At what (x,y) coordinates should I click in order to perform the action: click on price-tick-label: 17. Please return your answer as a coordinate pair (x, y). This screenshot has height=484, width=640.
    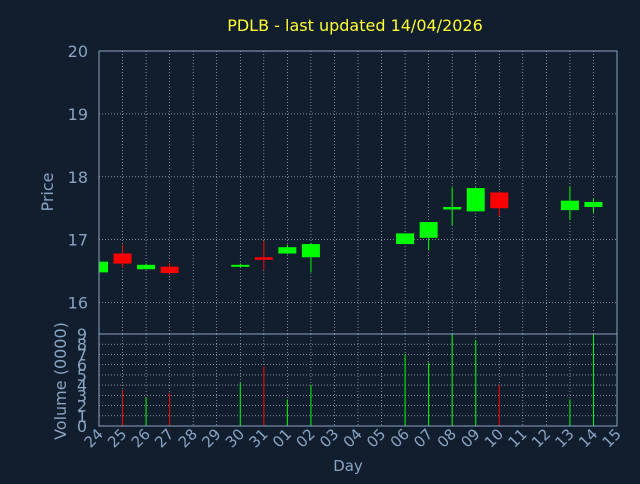
    Looking at the image, I should click on (78, 240).